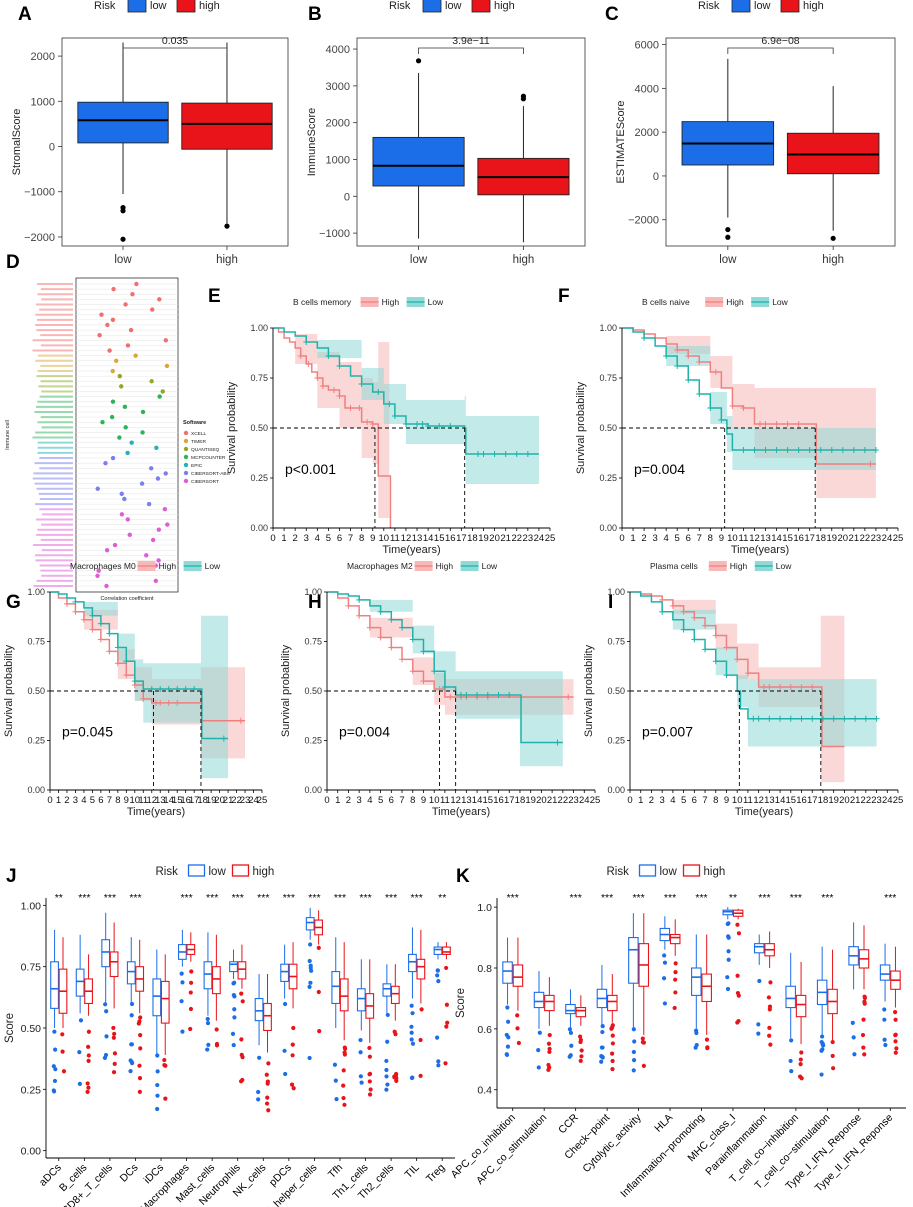  I want to click on y-tick-label: 3000, so click(338, 87).